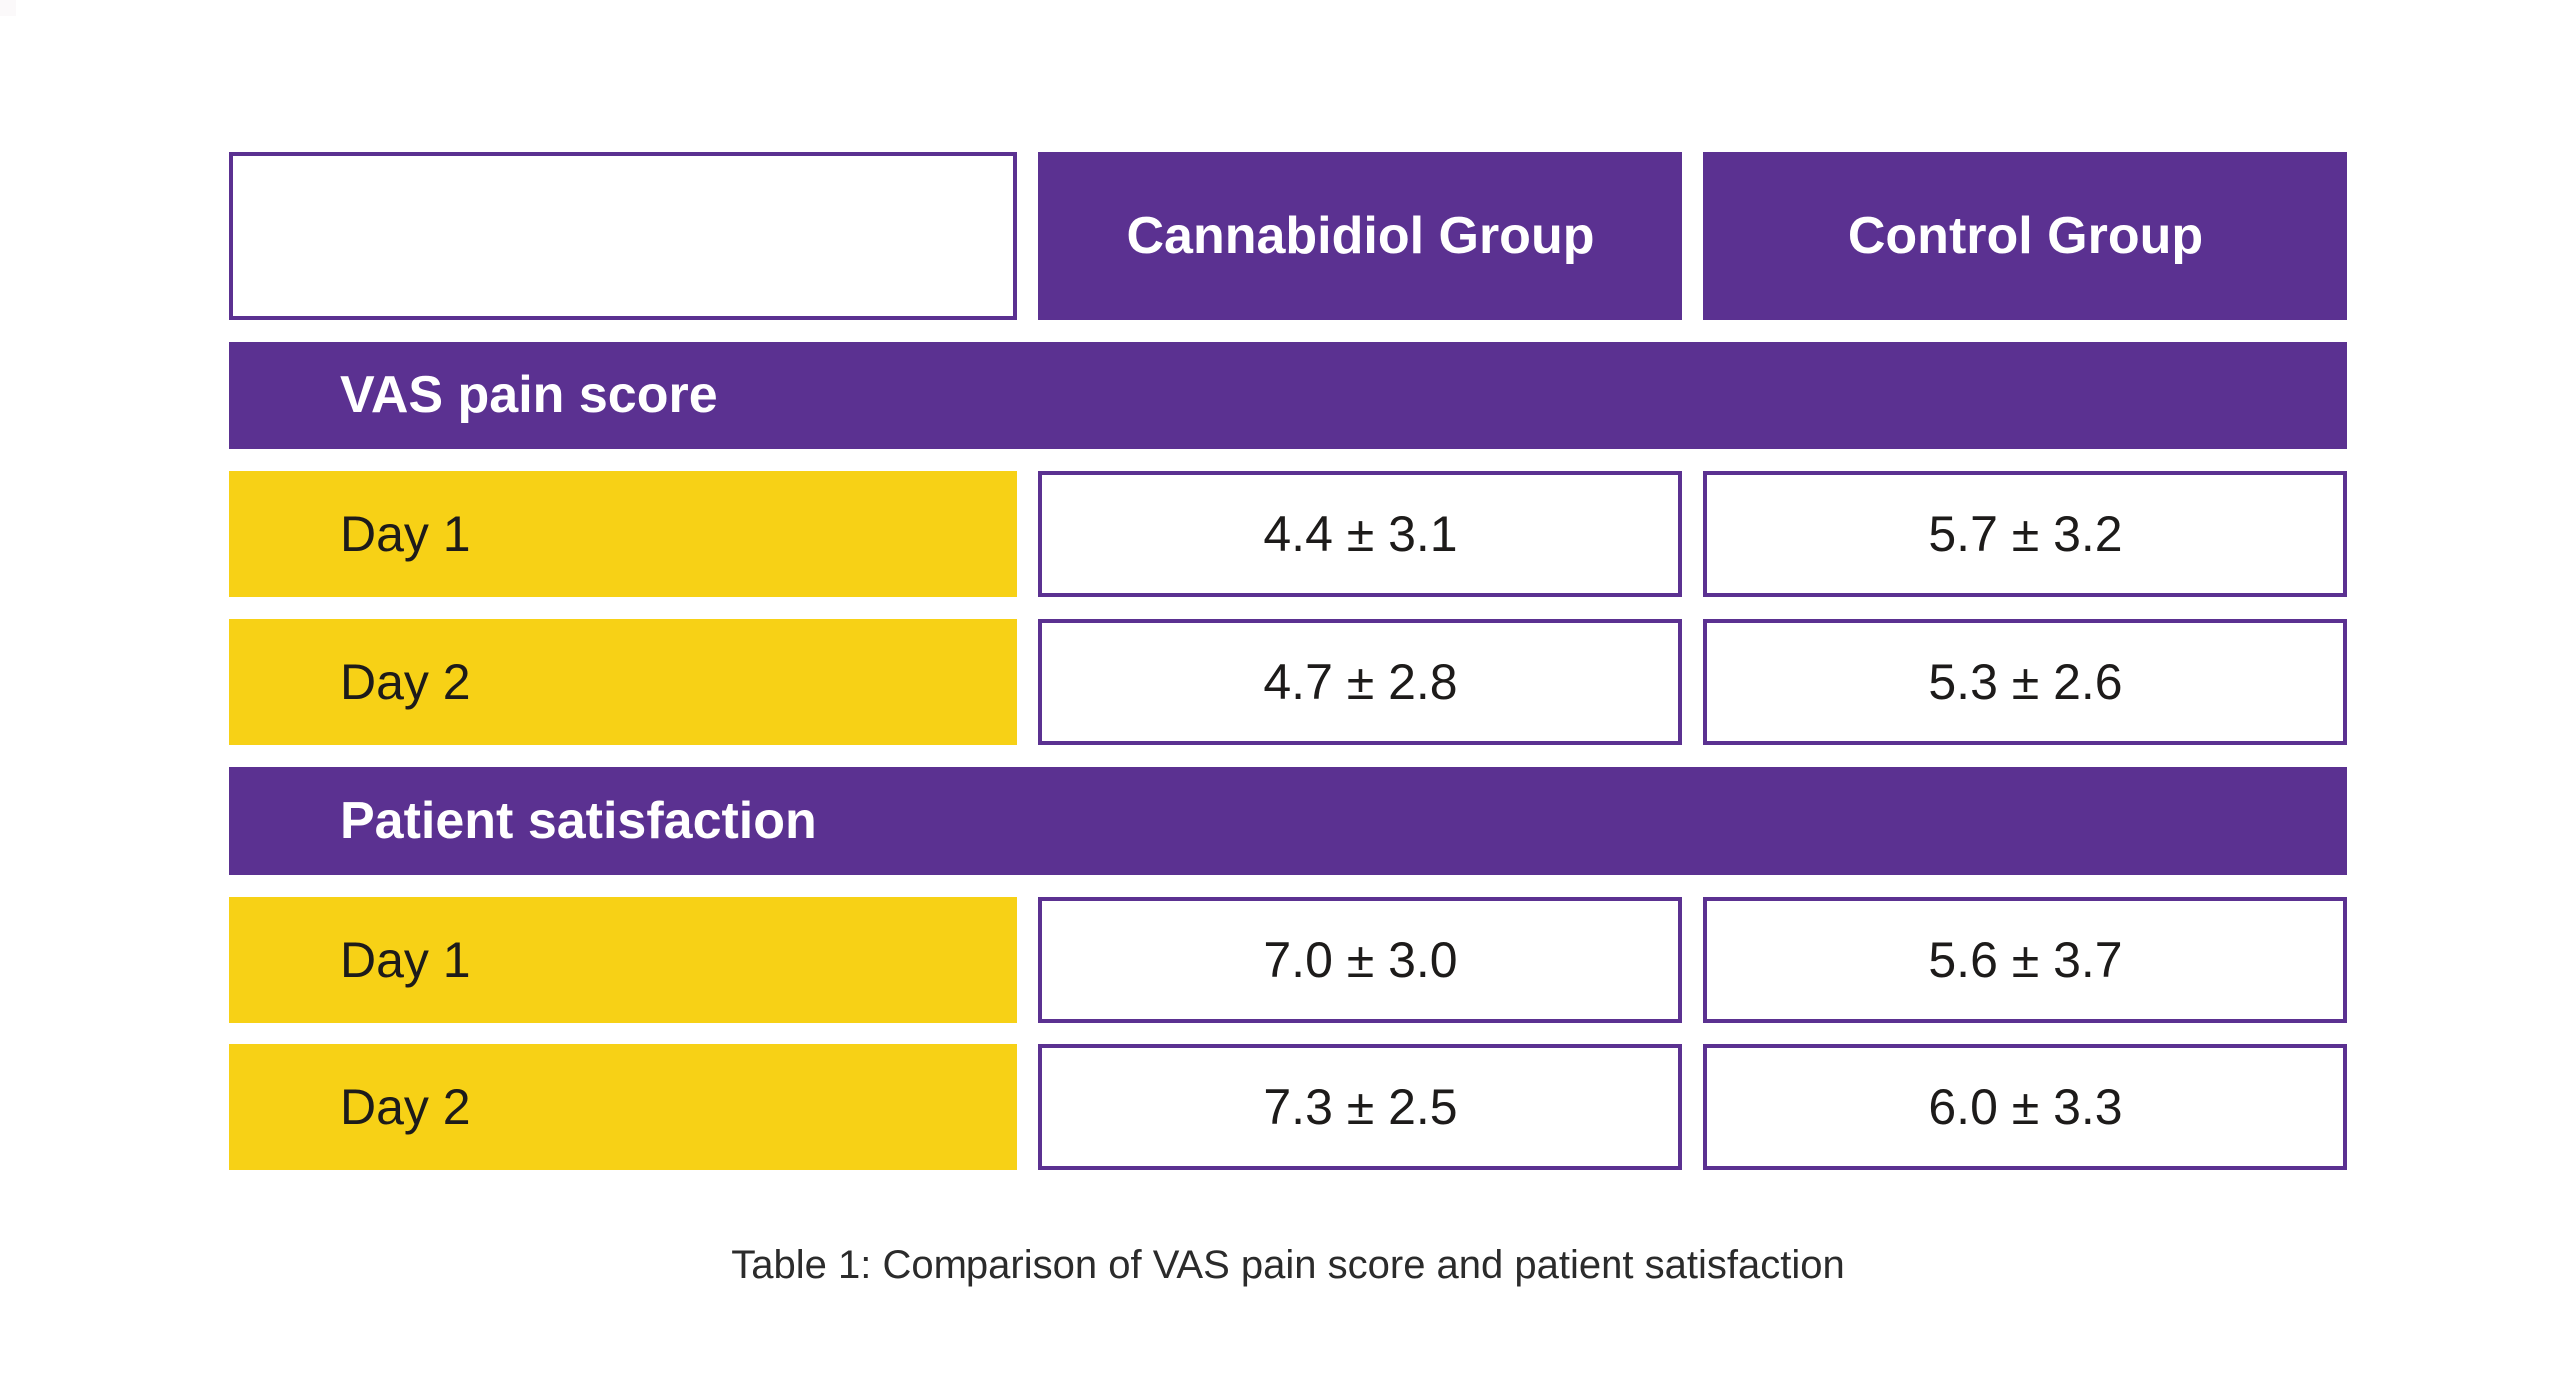  I want to click on value-cell-vas-day1-cannabidiol: 4.4 ± 3.1, so click(1360, 534).